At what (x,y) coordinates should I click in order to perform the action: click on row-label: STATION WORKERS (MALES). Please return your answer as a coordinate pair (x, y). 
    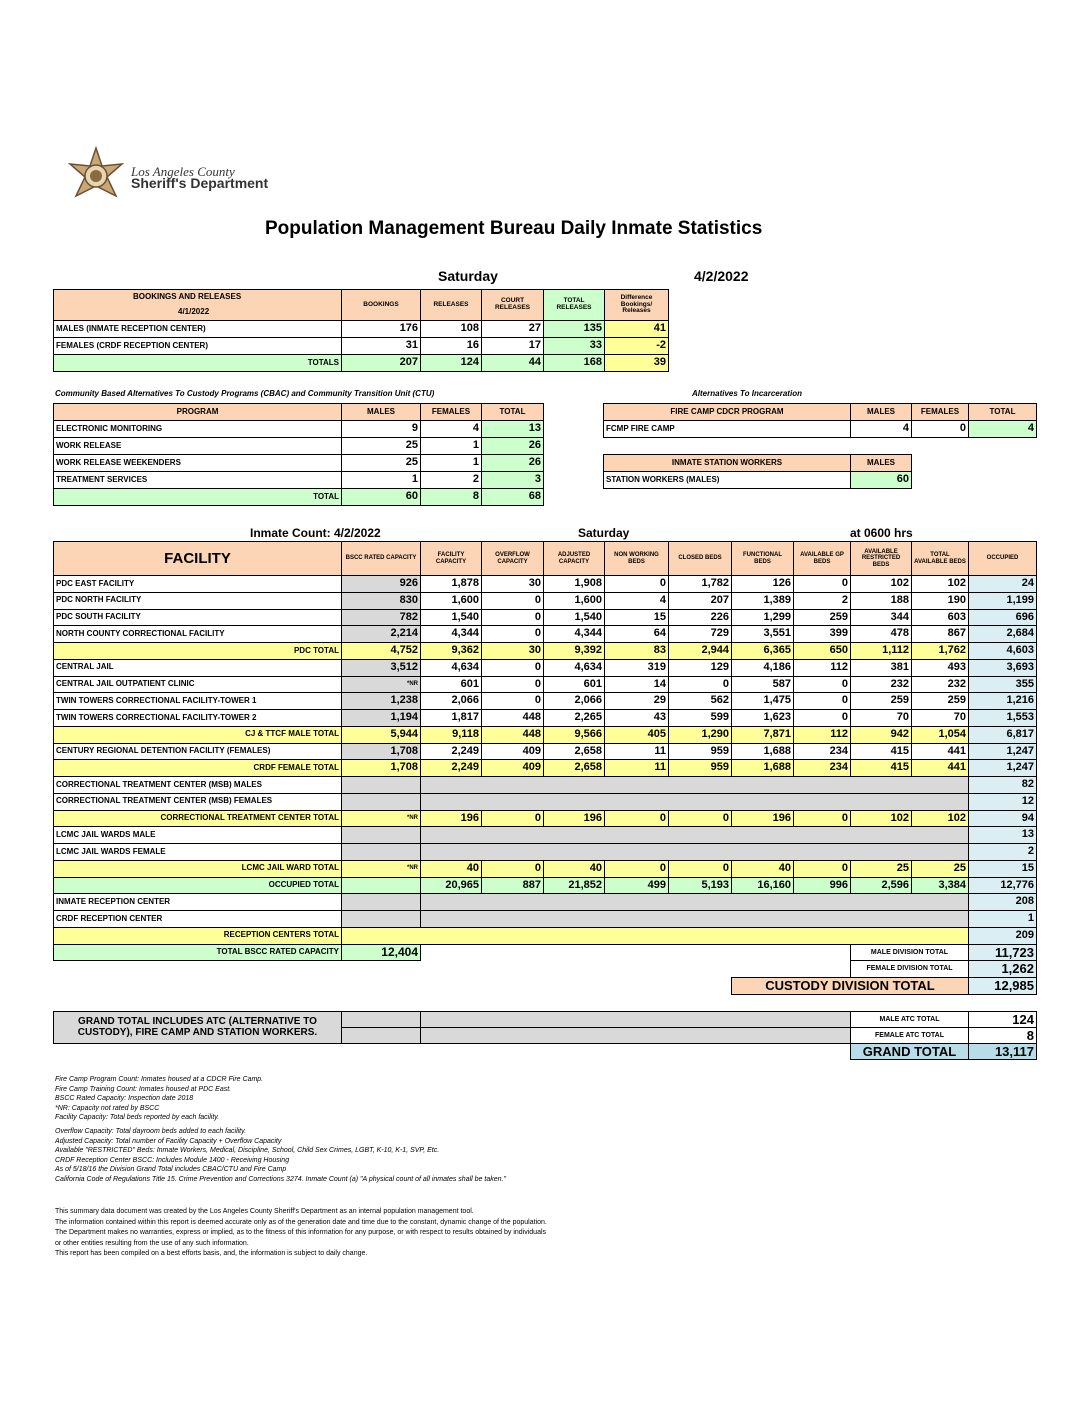
    Looking at the image, I should click on (727, 480).